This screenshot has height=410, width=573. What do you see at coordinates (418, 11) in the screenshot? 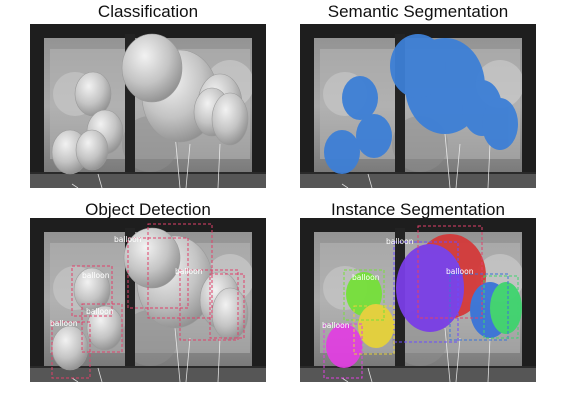
I see `semantic-segmentation-title: Semantic Segmentation` at bounding box center [418, 11].